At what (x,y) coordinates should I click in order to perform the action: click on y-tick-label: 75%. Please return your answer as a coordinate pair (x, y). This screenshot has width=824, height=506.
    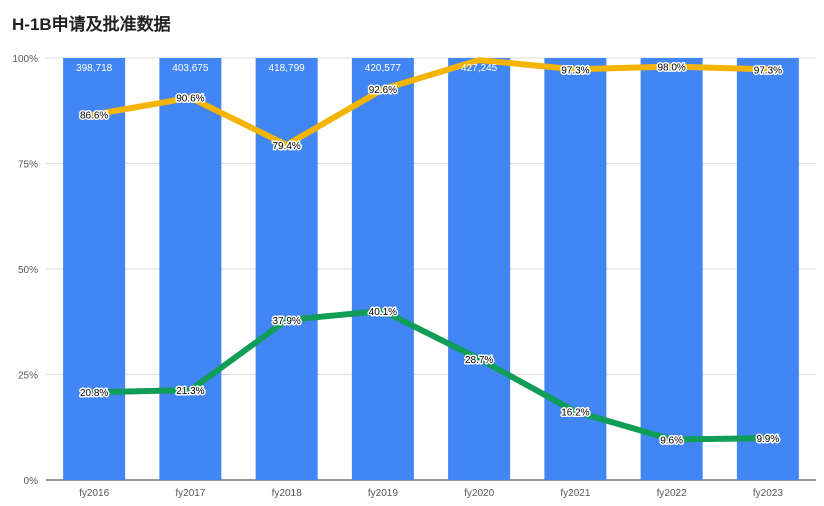
    Looking at the image, I should click on (28, 165).